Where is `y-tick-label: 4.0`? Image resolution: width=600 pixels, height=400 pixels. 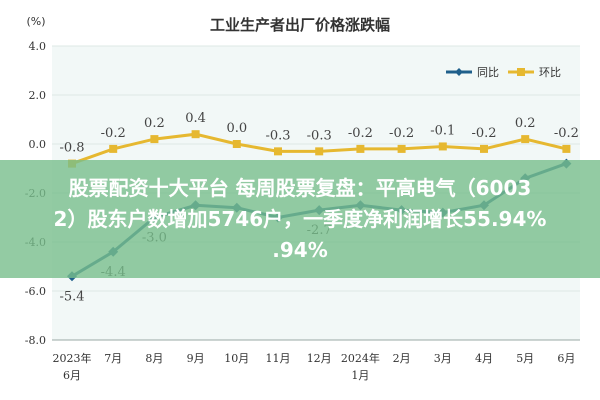
y-tick-label: 4.0 is located at coordinates (38, 46).